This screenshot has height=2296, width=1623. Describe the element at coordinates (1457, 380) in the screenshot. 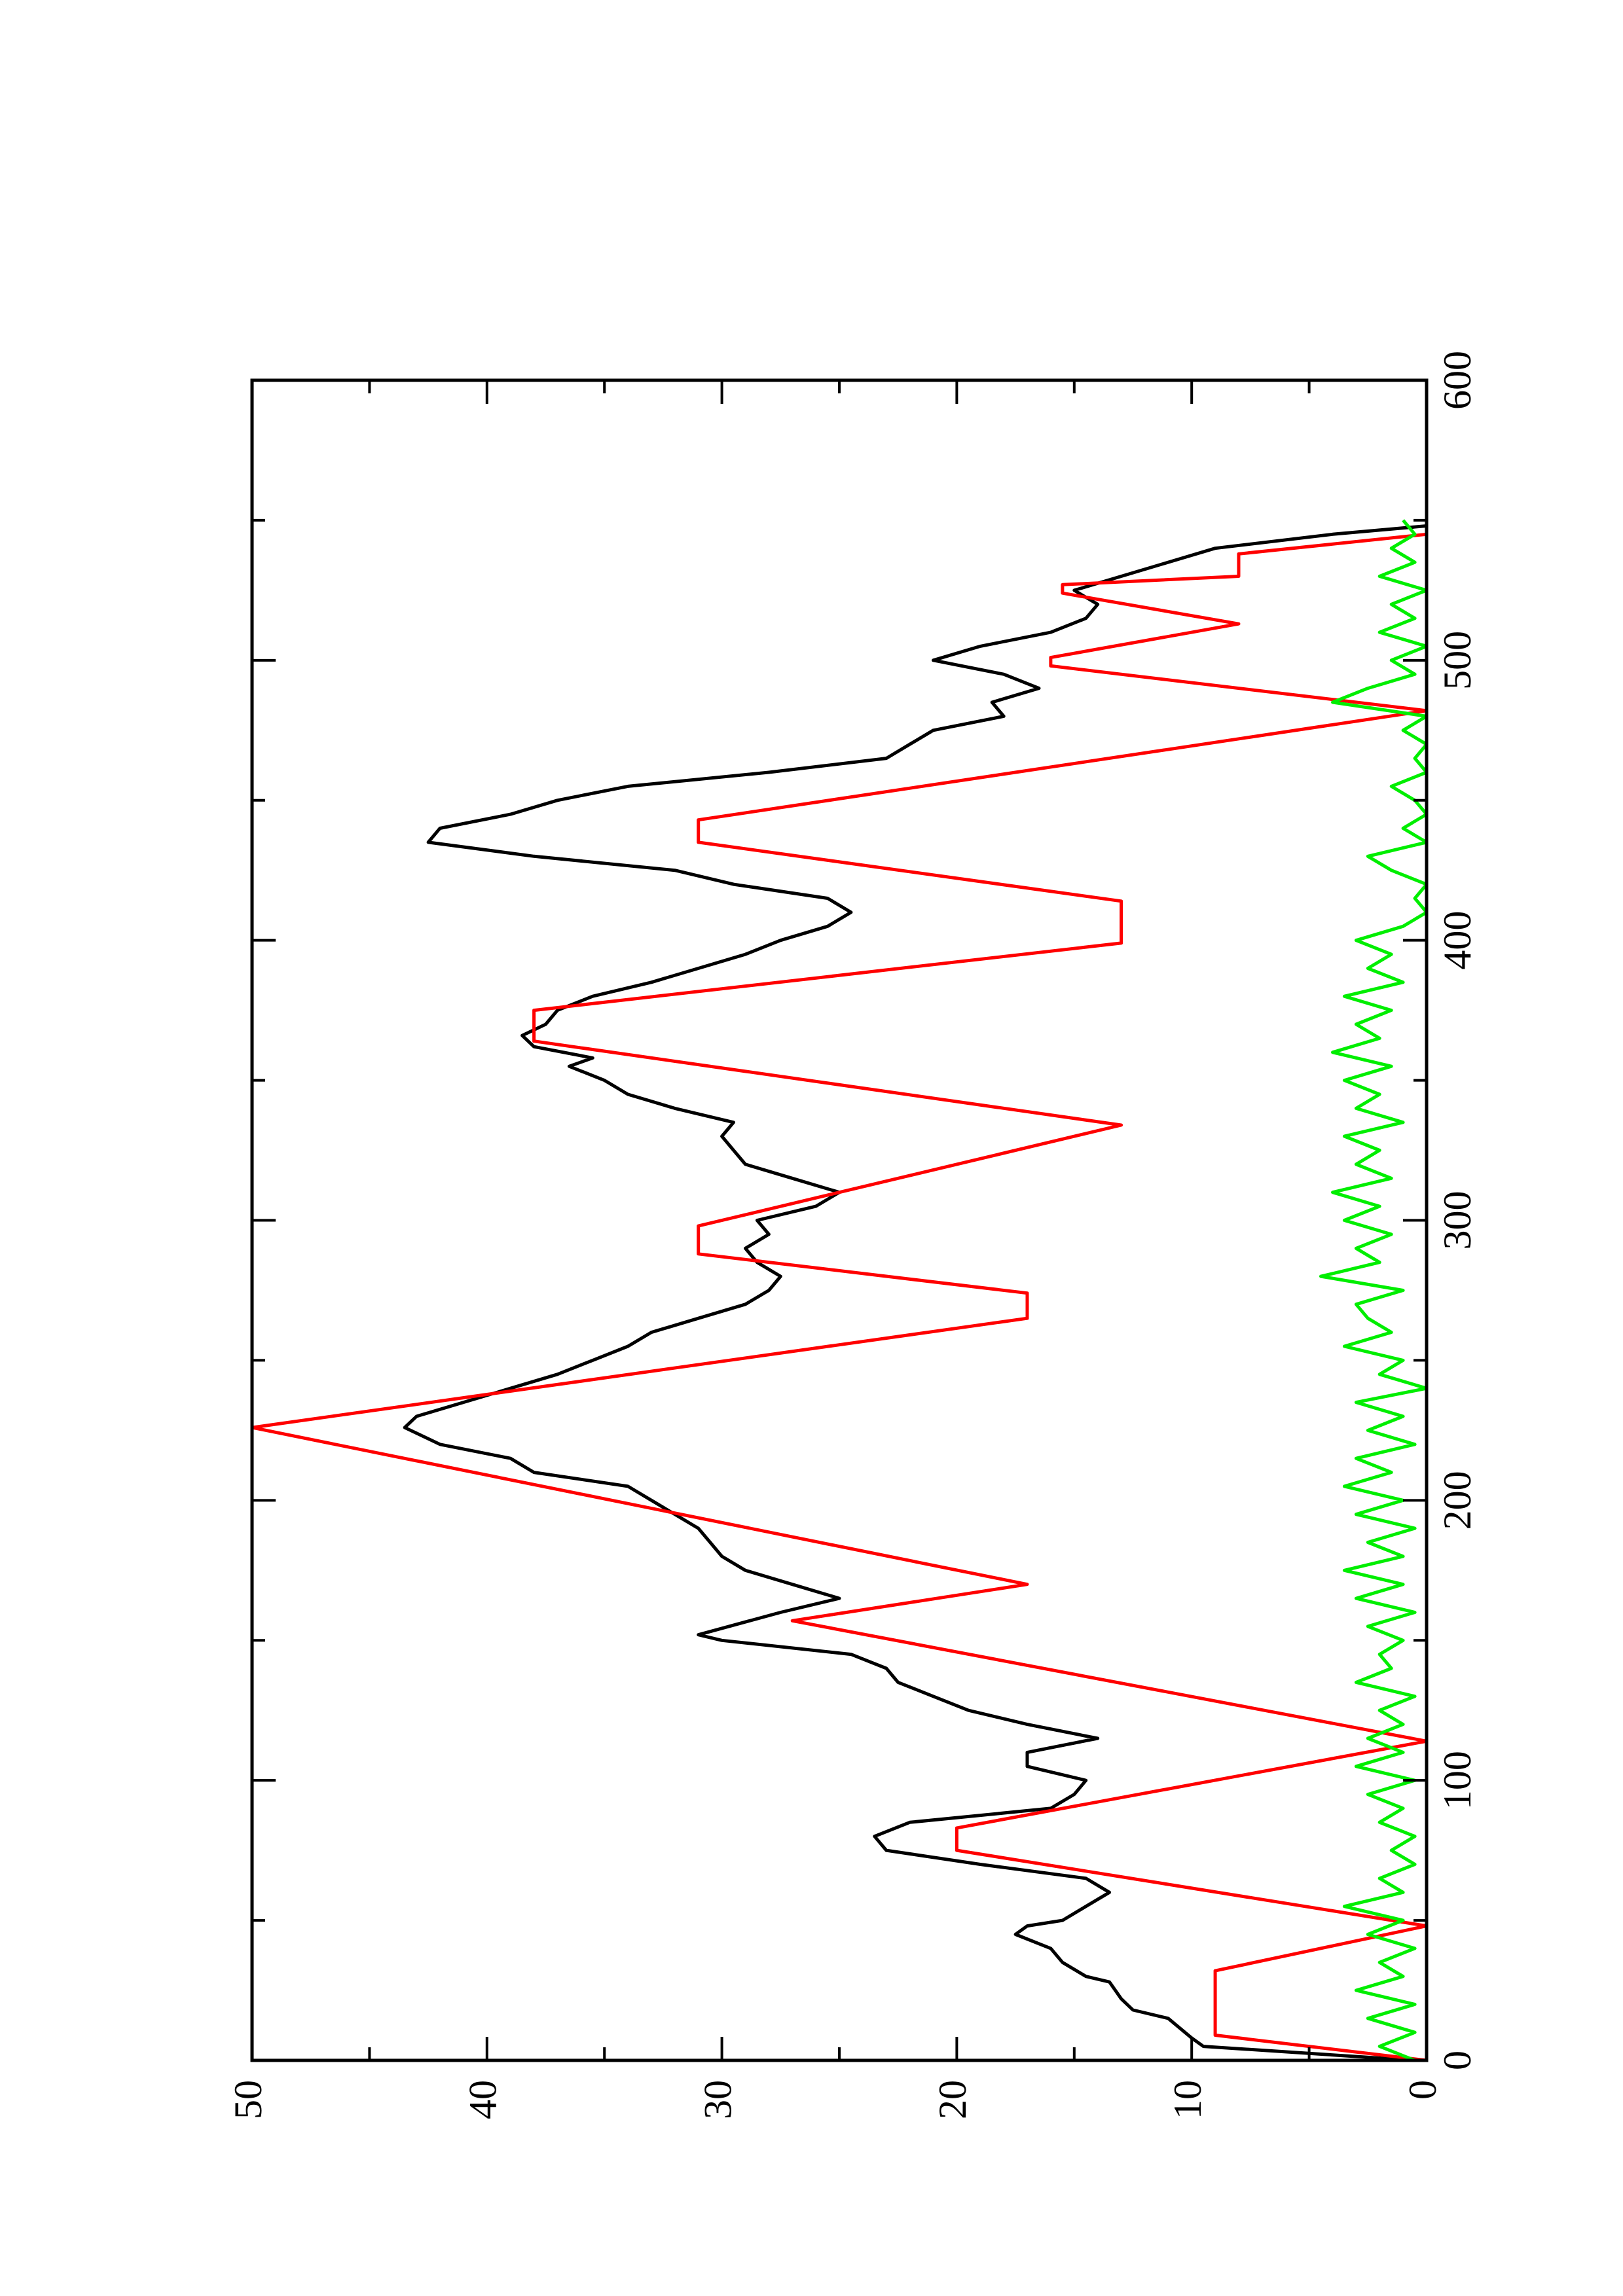

I see `x-tick-label: 600` at that location.